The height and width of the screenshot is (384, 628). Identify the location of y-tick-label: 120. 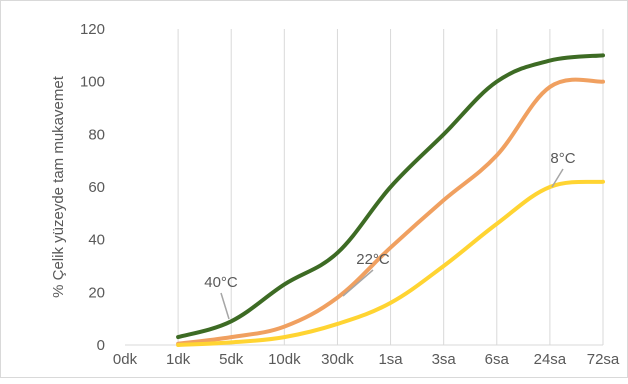
(92, 29).